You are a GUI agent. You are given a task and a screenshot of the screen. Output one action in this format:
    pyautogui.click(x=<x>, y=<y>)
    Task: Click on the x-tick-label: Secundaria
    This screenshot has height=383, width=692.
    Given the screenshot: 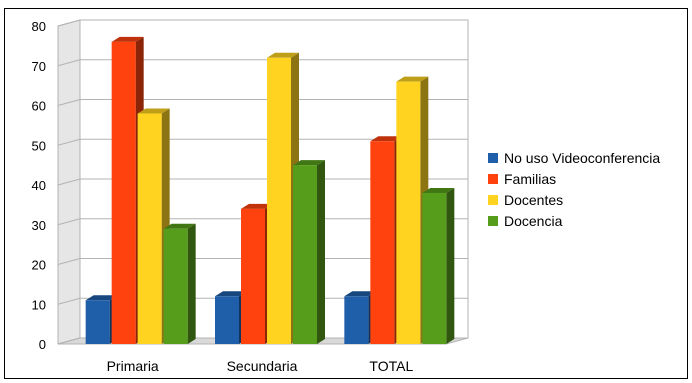 What is the action you would take?
    pyautogui.click(x=262, y=366)
    